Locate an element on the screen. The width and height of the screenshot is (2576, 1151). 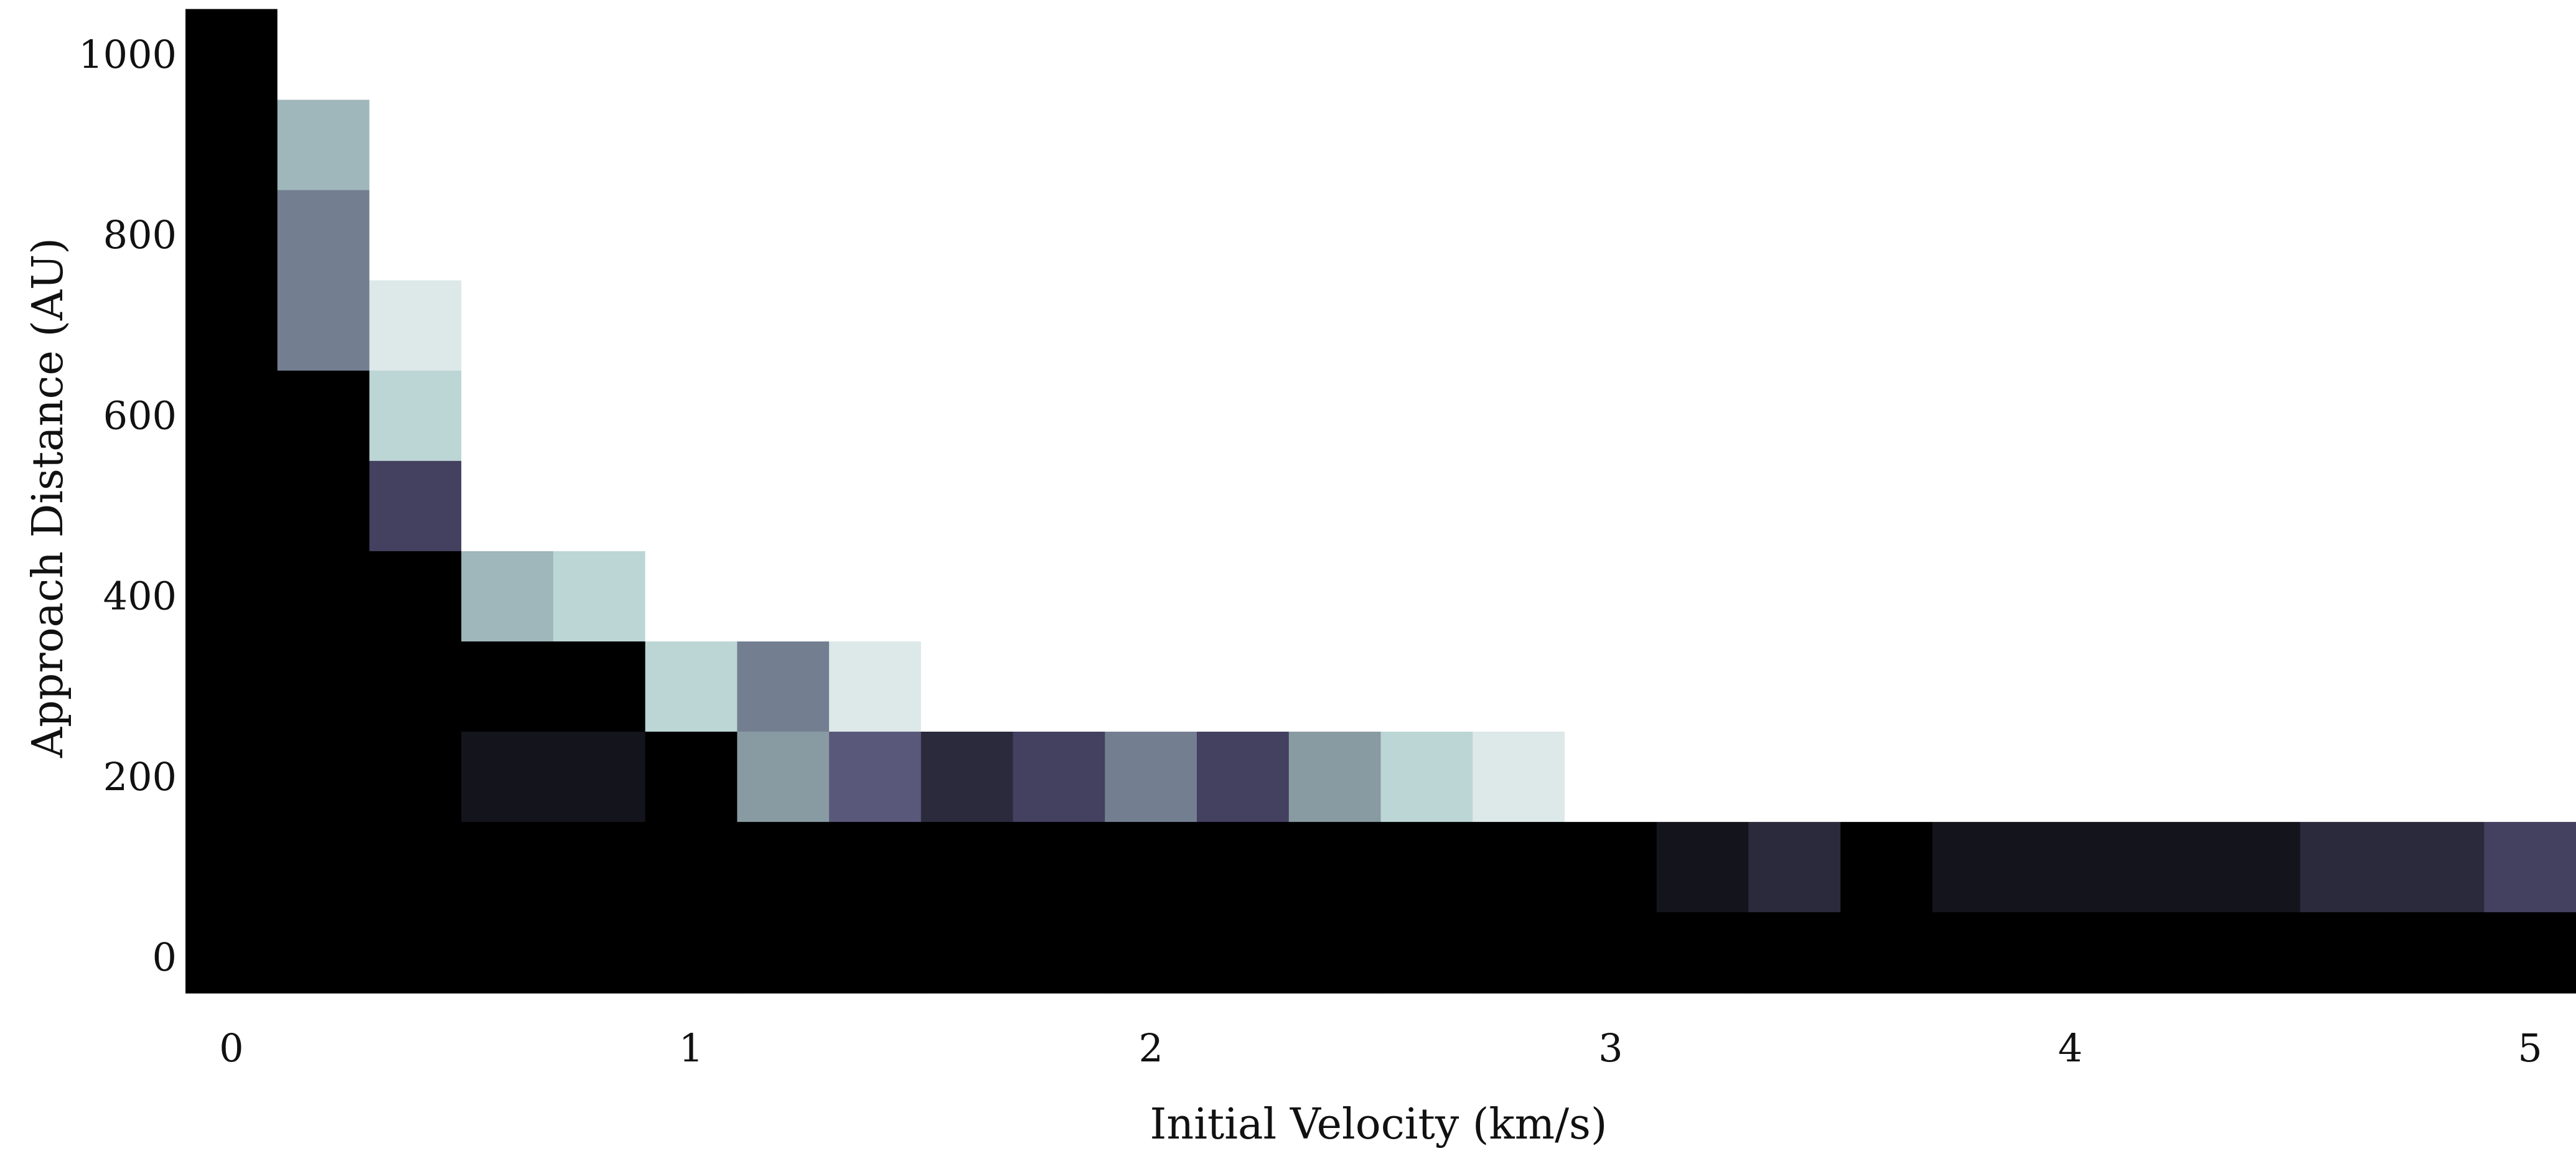
x-tick-label: 2 is located at coordinates (1150, 1048).